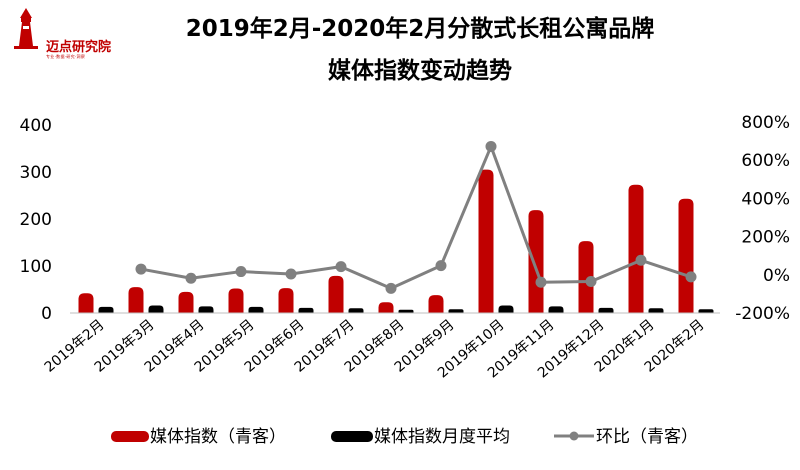 This screenshot has height=470, width=800. I want to click on y-left-tick-label: 100, so click(36, 267).